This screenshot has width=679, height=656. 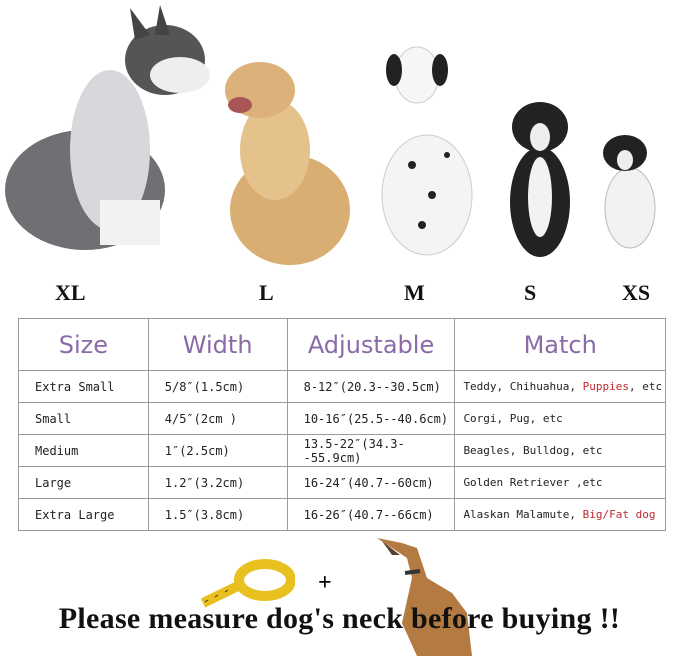 I want to click on cell-width: 5/8″(1.5cm), so click(x=217, y=386).